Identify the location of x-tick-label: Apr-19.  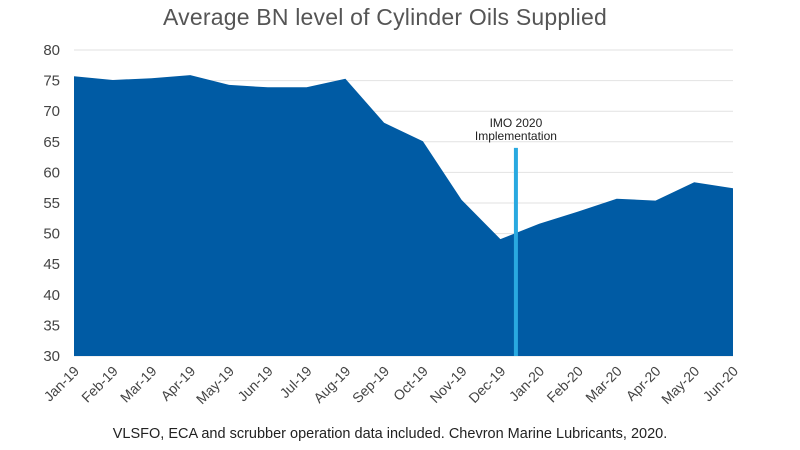
(177, 383).